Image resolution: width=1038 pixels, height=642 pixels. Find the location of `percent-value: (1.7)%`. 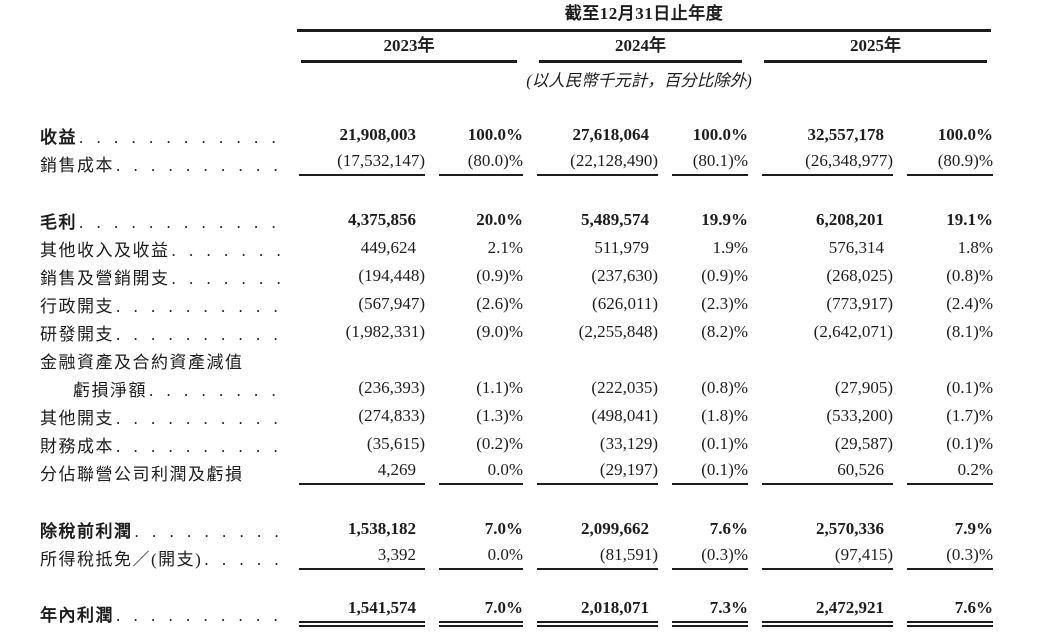

percent-value: (1.7)% is located at coordinates (969, 415).